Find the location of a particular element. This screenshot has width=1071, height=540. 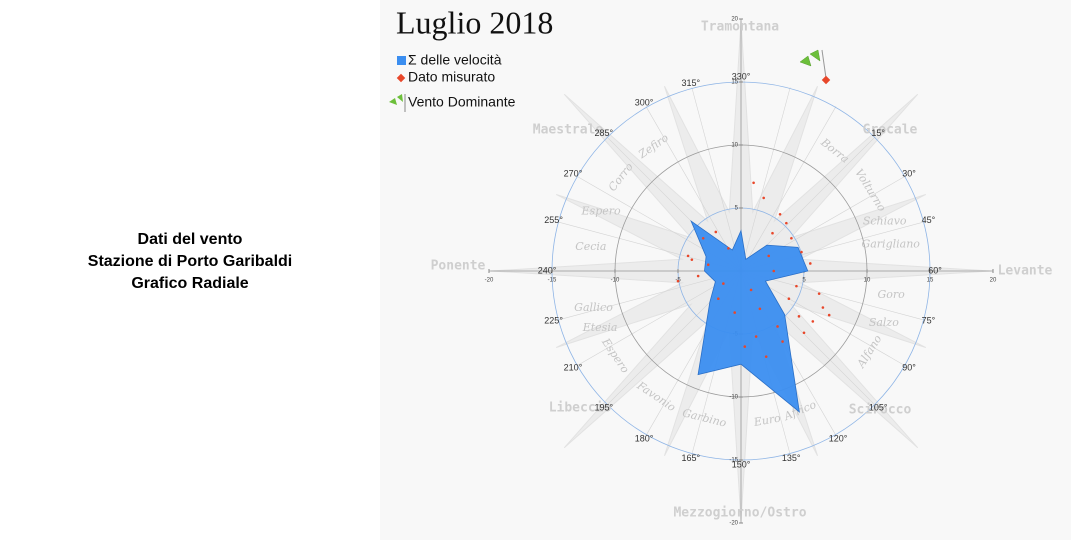

sidebar-line: Grafico Radiale is located at coordinates (189, 283).